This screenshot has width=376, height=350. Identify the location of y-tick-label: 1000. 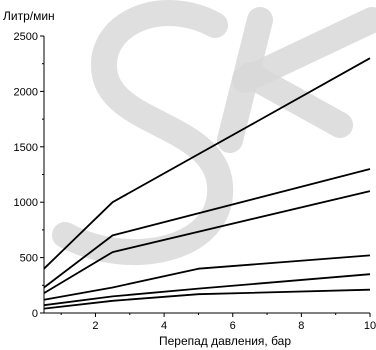
(26, 203).